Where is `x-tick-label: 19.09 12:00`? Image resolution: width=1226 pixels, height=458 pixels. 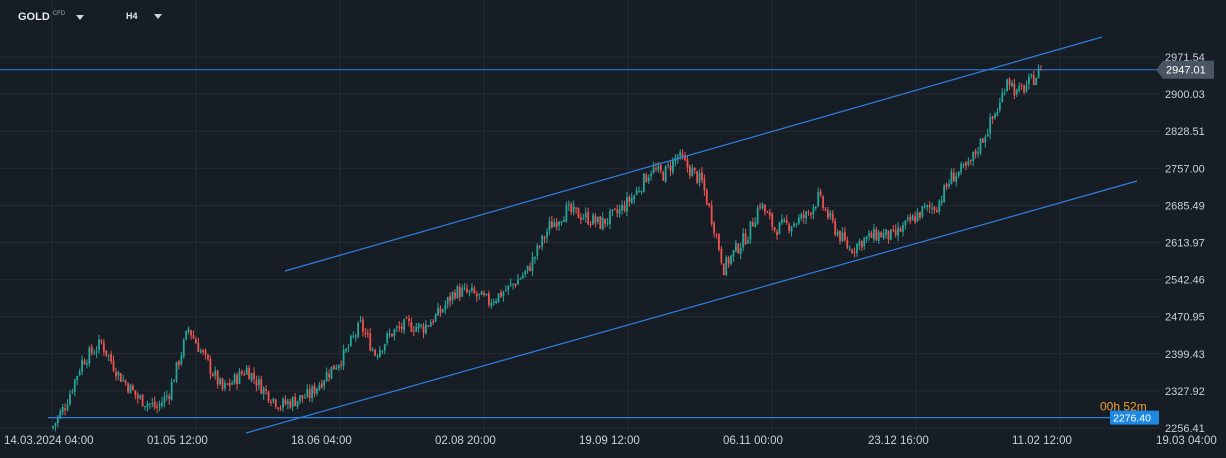 x-tick-label: 19.09 12:00 is located at coordinates (609, 441).